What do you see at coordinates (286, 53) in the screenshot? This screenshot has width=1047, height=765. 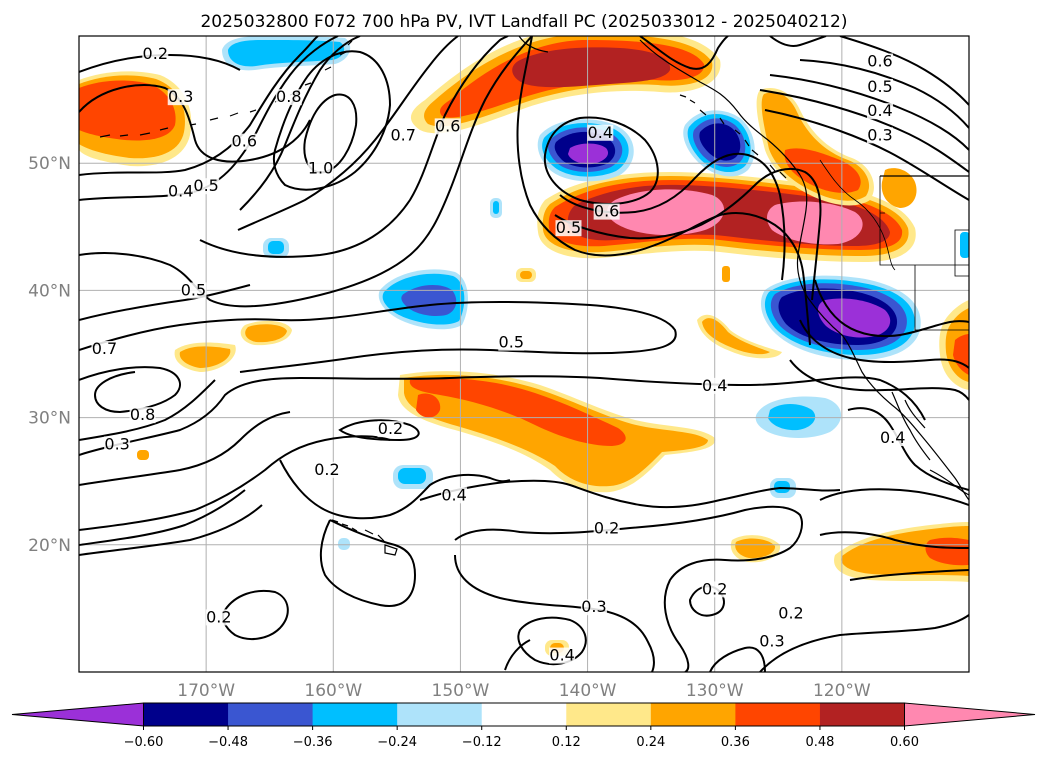 I see `ivt-neg-aleutian-cyan` at bounding box center [286, 53].